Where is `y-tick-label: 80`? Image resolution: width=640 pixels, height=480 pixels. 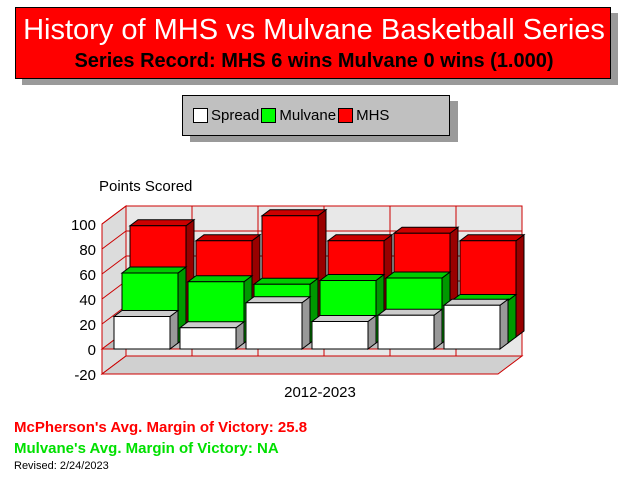 y-tick-label: 80 is located at coordinates (87, 250).